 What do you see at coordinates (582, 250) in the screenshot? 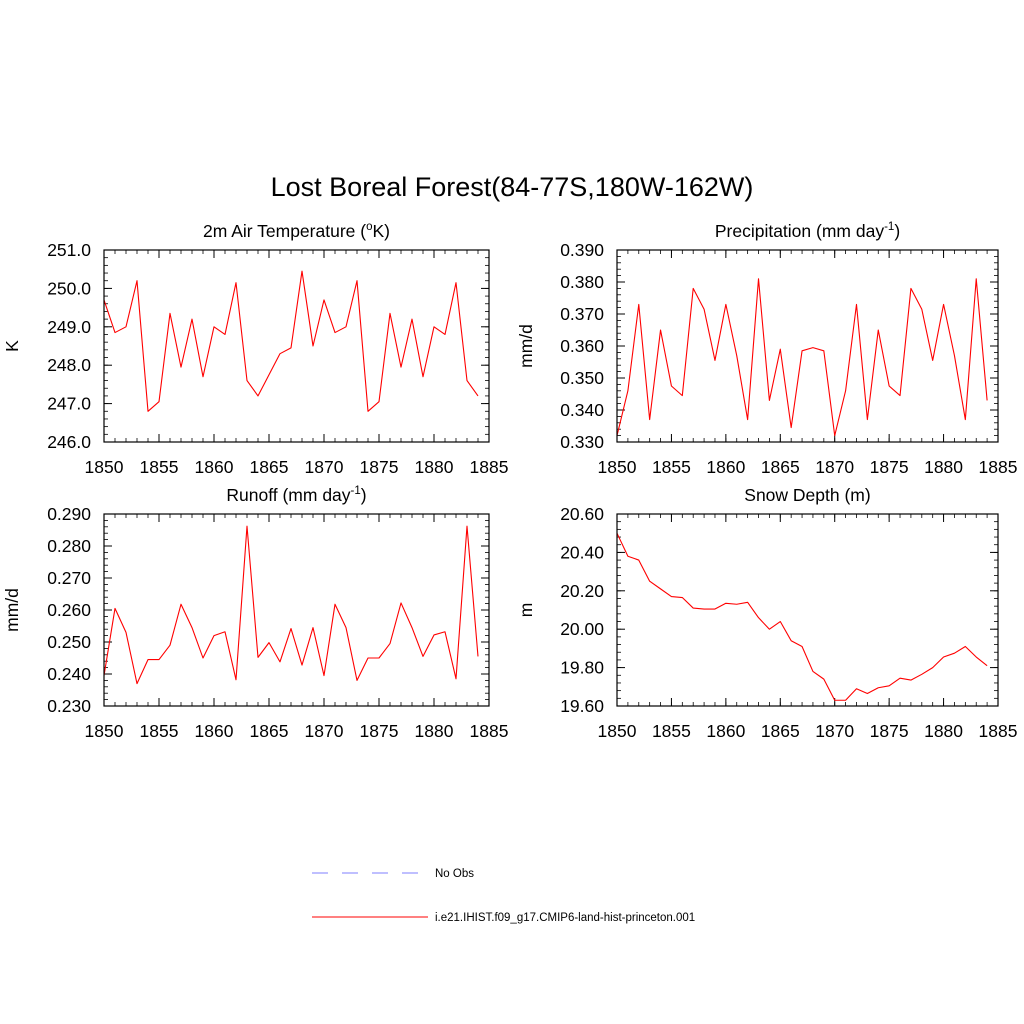
I see `y-tick-label: 0.390` at bounding box center [582, 250].